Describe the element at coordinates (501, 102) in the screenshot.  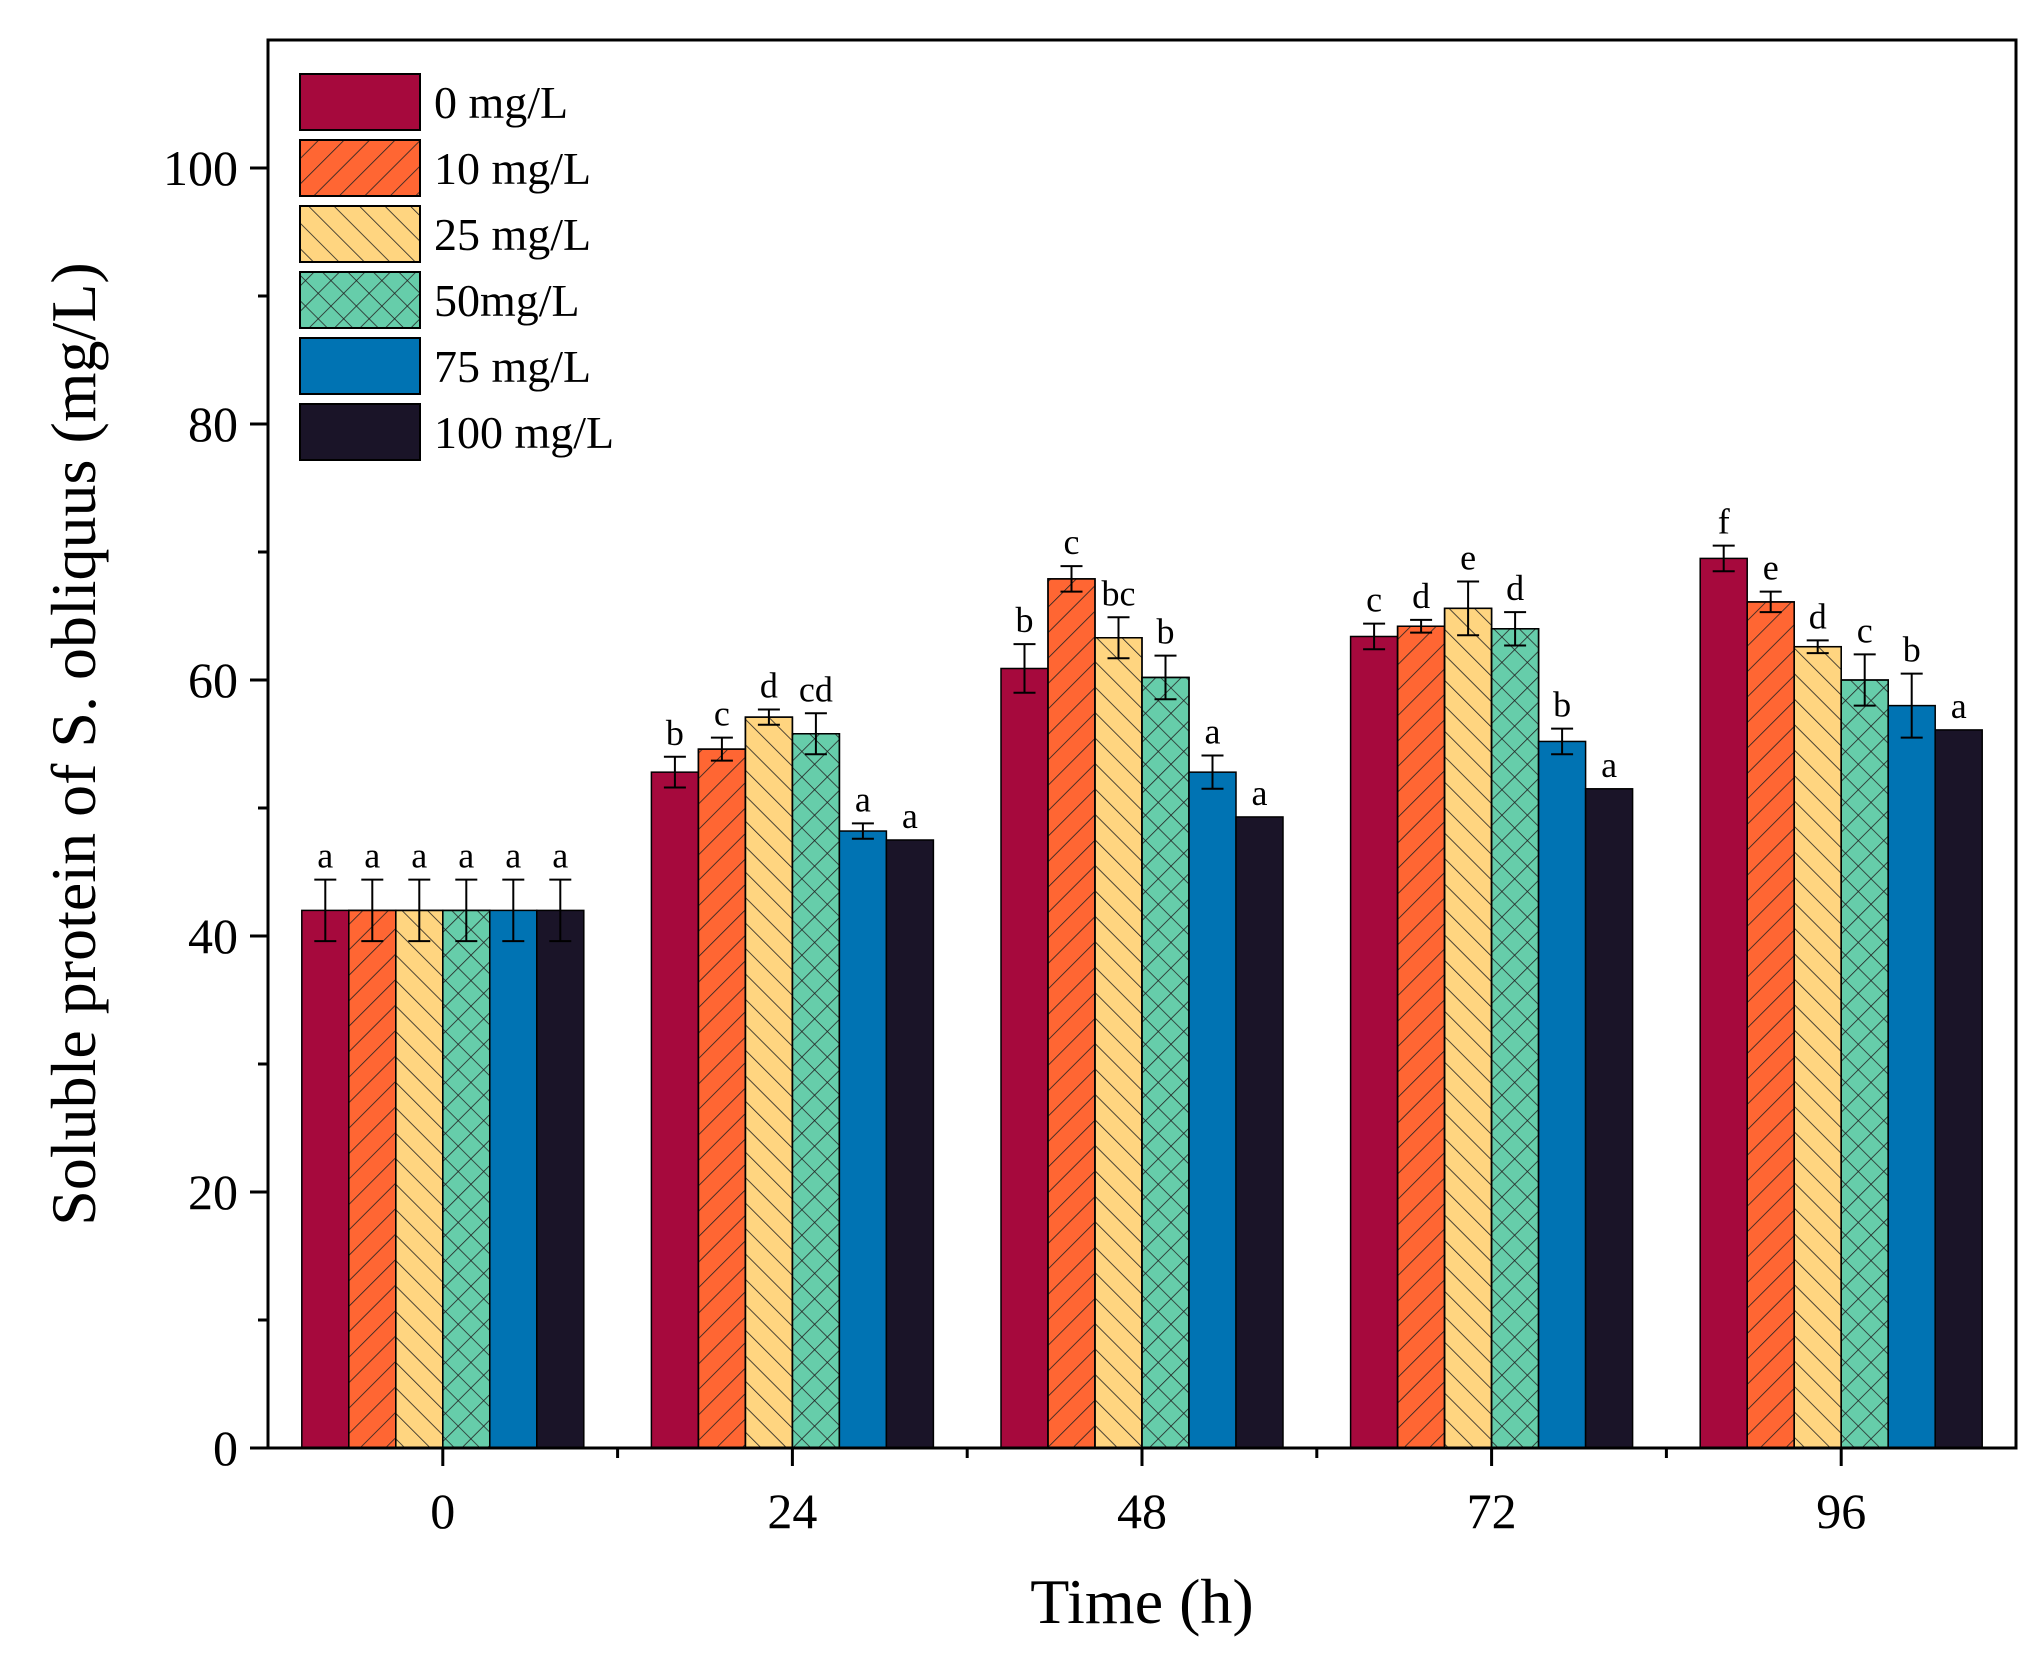
I see `legend-label-0: 0 mg/L` at that location.